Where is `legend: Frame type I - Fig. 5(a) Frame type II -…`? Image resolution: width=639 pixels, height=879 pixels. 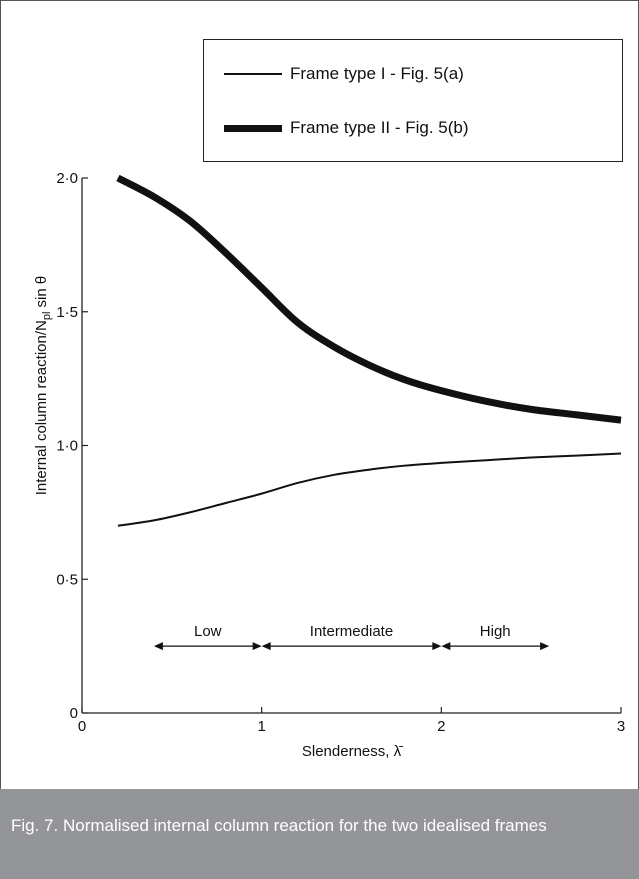 legend: Frame type I - Fig. 5(a) Frame type II -… is located at coordinates (413, 100).